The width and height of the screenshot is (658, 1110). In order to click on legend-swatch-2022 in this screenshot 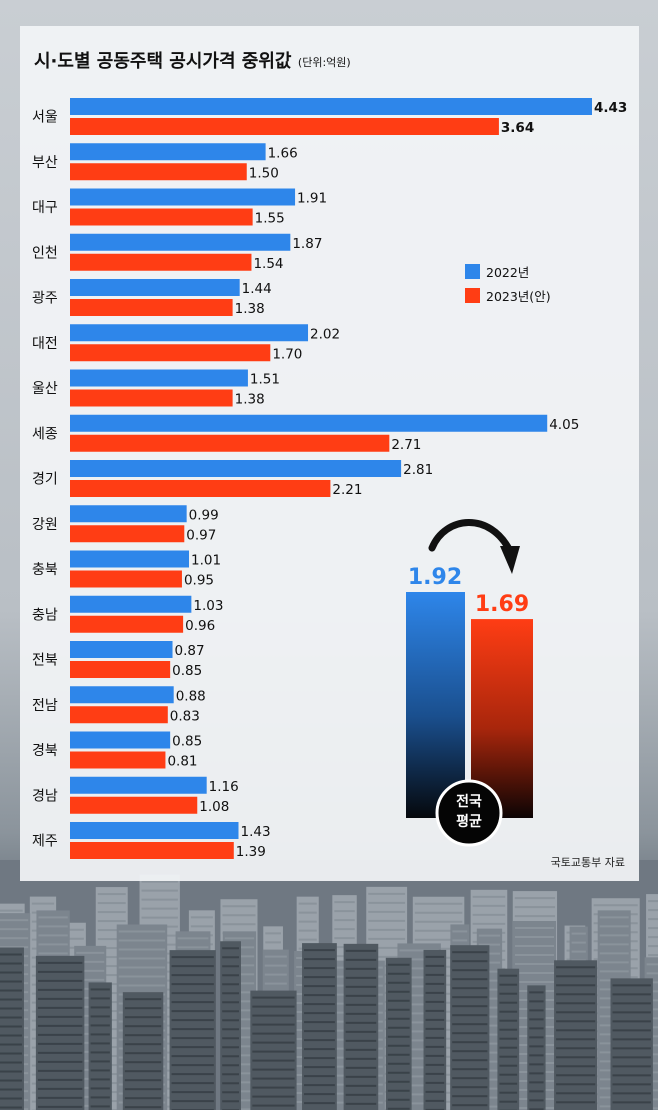, I will do `click(472, 271)`.